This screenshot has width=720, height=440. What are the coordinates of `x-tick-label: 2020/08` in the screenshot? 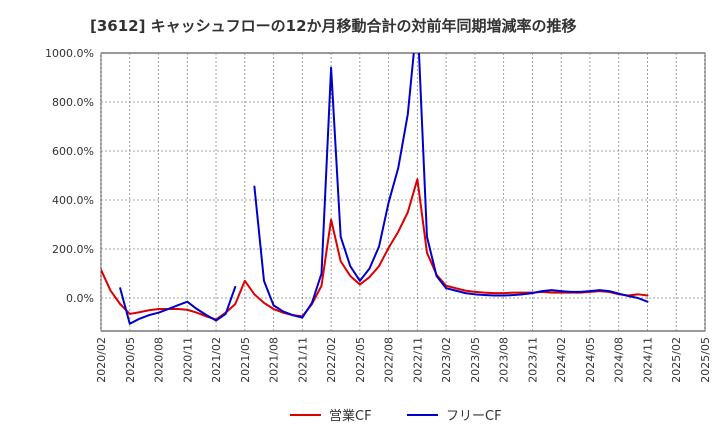 It's located at (159, 360).